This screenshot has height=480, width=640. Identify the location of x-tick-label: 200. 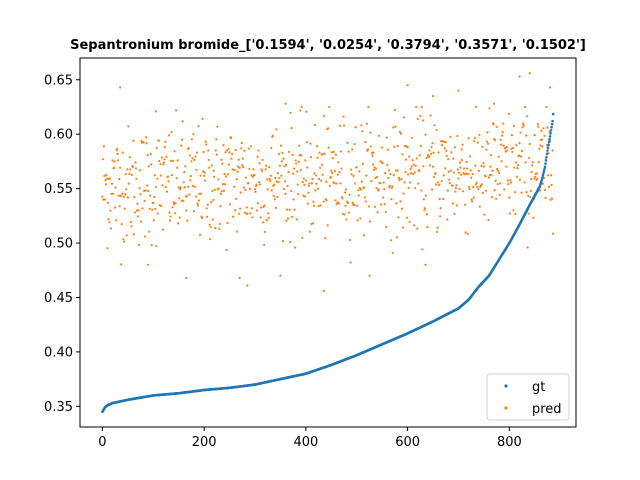
(204, 442).